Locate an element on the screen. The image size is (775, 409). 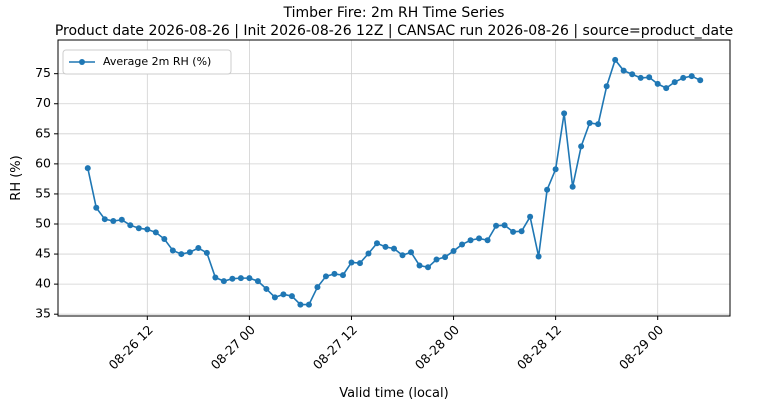
y-tick-label: 45 is located at coordinates (43, 253).